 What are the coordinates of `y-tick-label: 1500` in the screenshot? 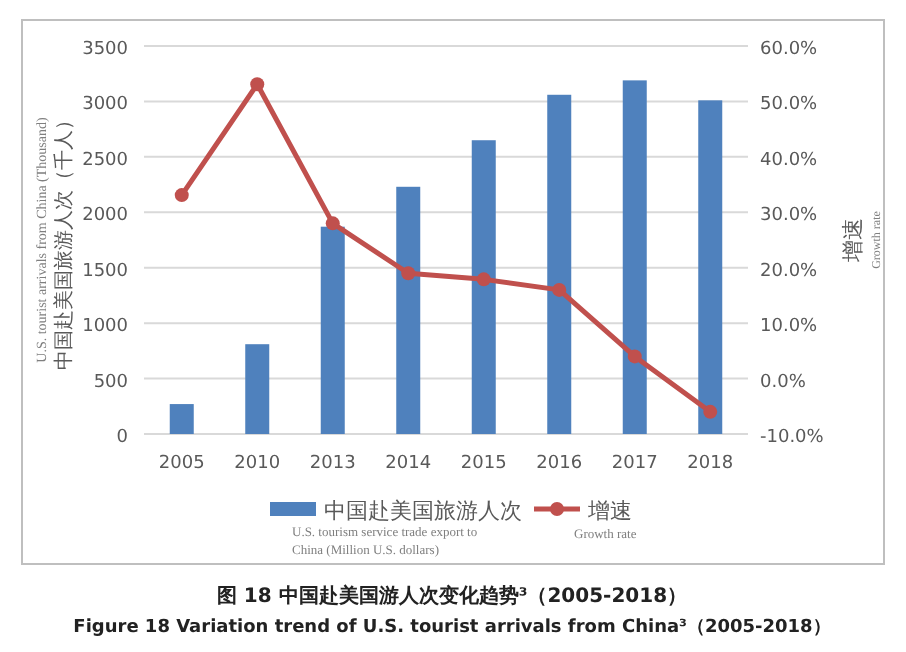 It's located at (105, 271).